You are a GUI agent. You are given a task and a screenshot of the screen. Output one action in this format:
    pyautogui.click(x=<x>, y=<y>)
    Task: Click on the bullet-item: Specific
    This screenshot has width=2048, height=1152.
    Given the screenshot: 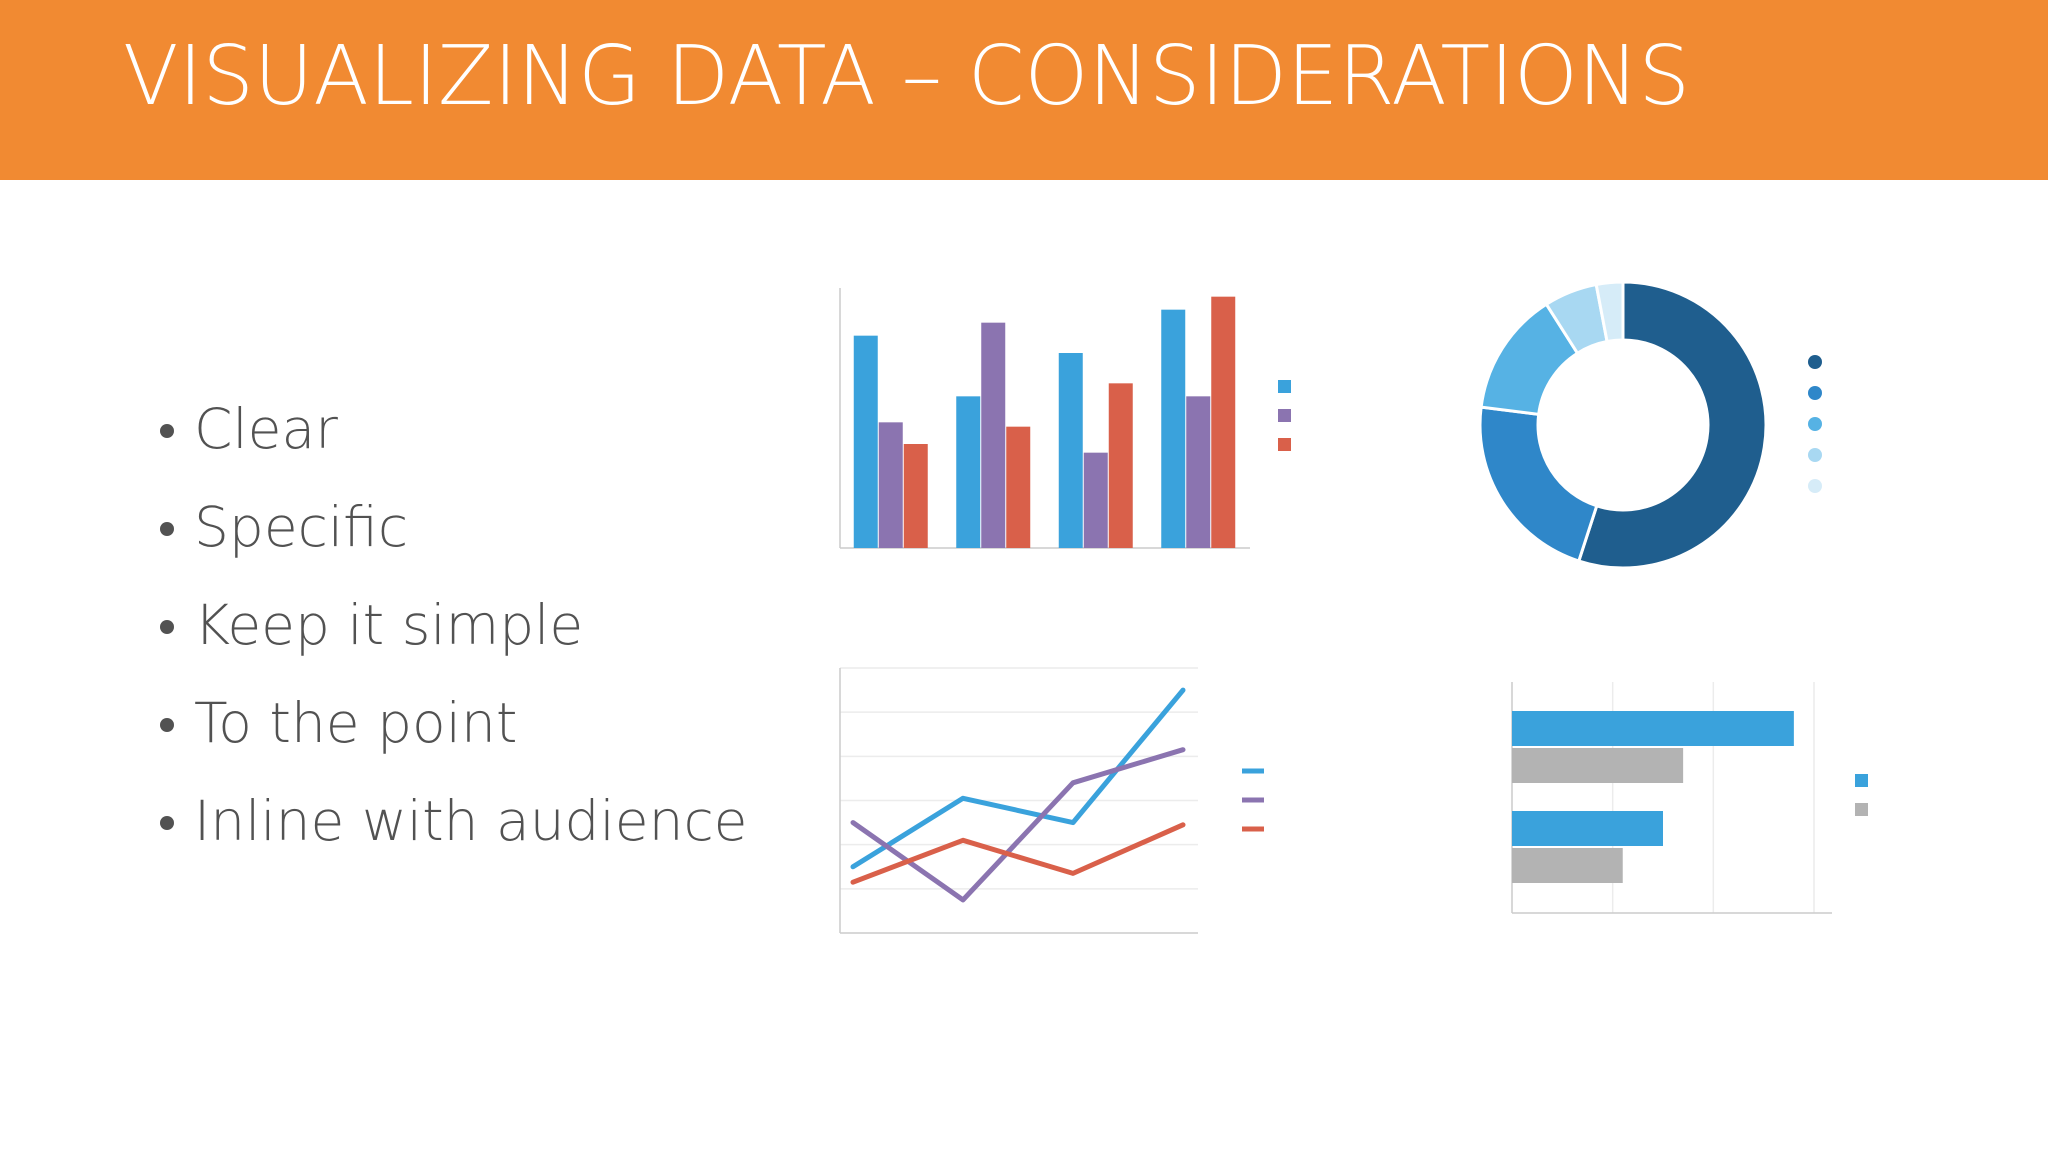 What is the action you would take?
    pyautogui.click(x=452, y=527)
    